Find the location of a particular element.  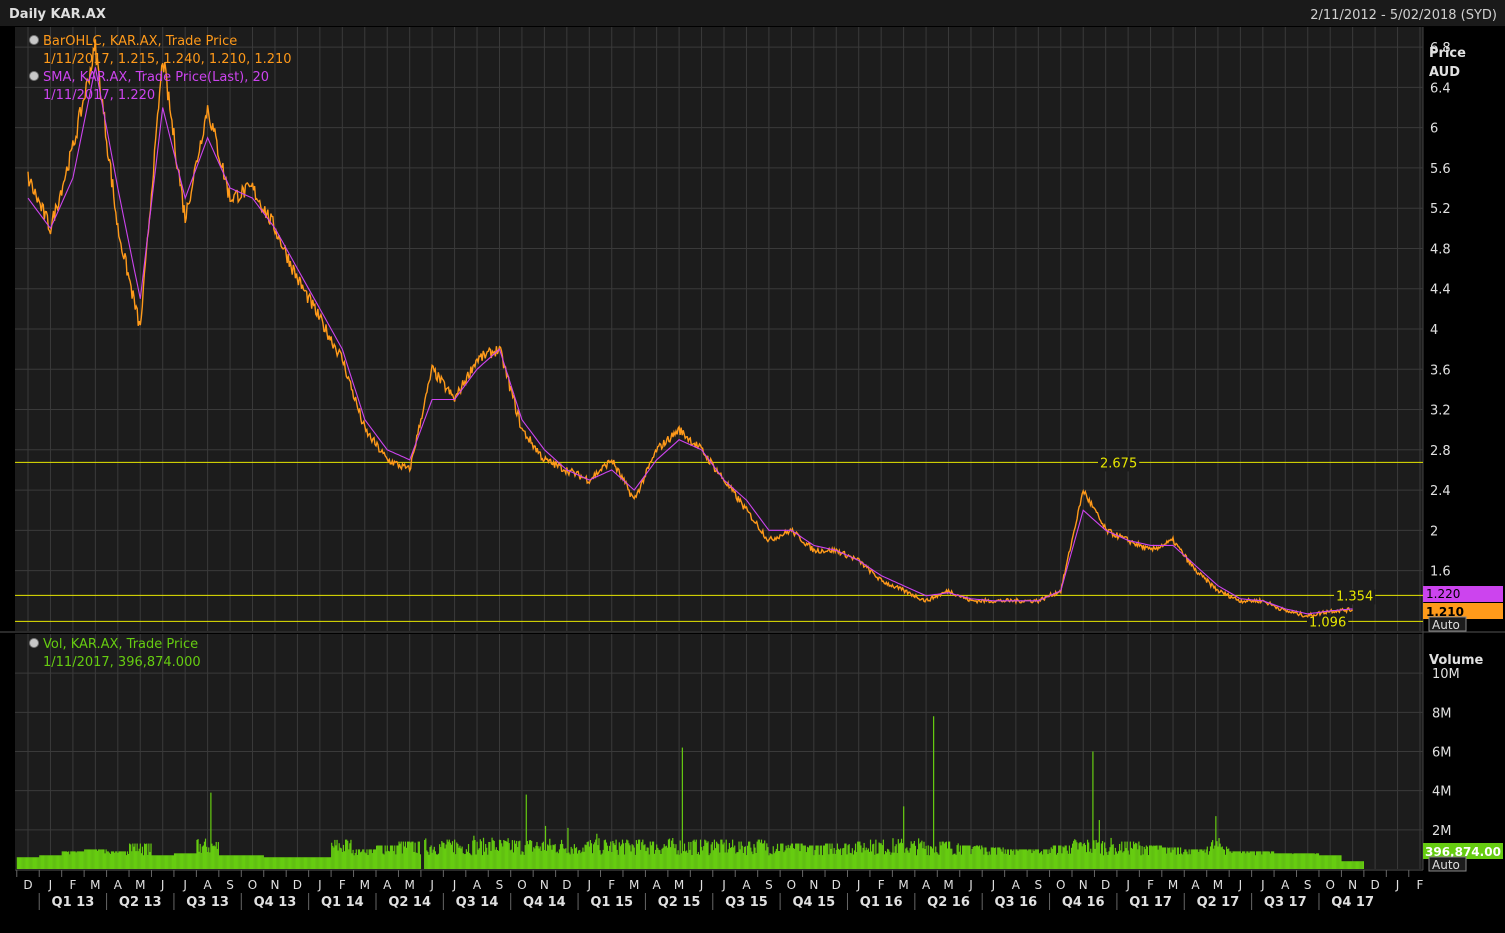

price-auto-button is located at coordinates (1447, 624).